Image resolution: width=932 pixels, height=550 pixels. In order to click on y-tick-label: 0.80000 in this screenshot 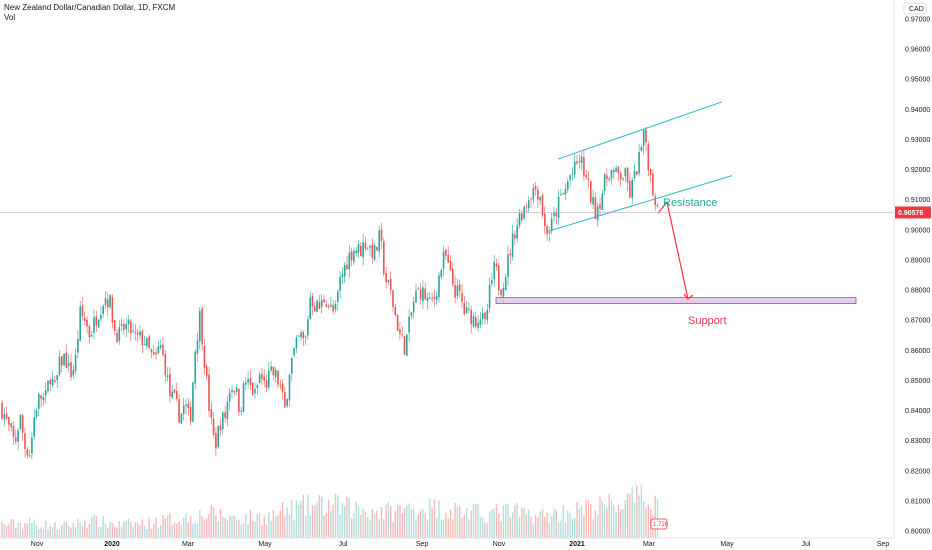, I will do `click(917, 532)`.